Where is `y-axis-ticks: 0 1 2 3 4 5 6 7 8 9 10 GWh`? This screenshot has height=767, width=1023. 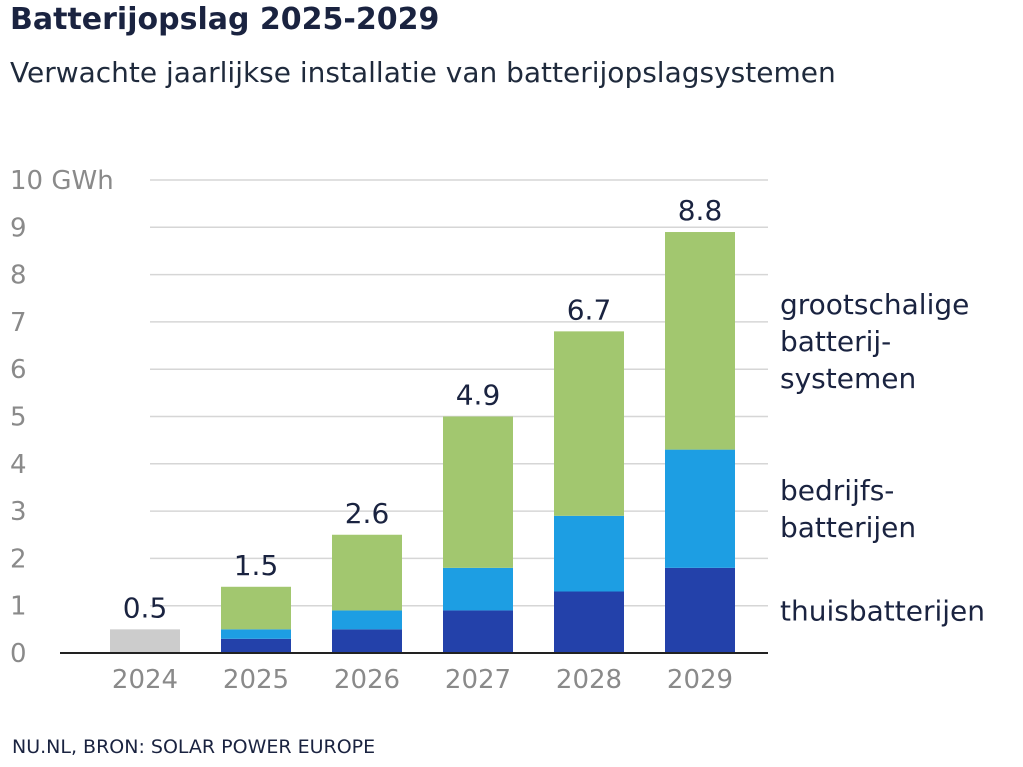 y-axis-ticks: 0 1 2 3 4 5 6 7 8 9 10 GWh is located at coordinates (62, 417).